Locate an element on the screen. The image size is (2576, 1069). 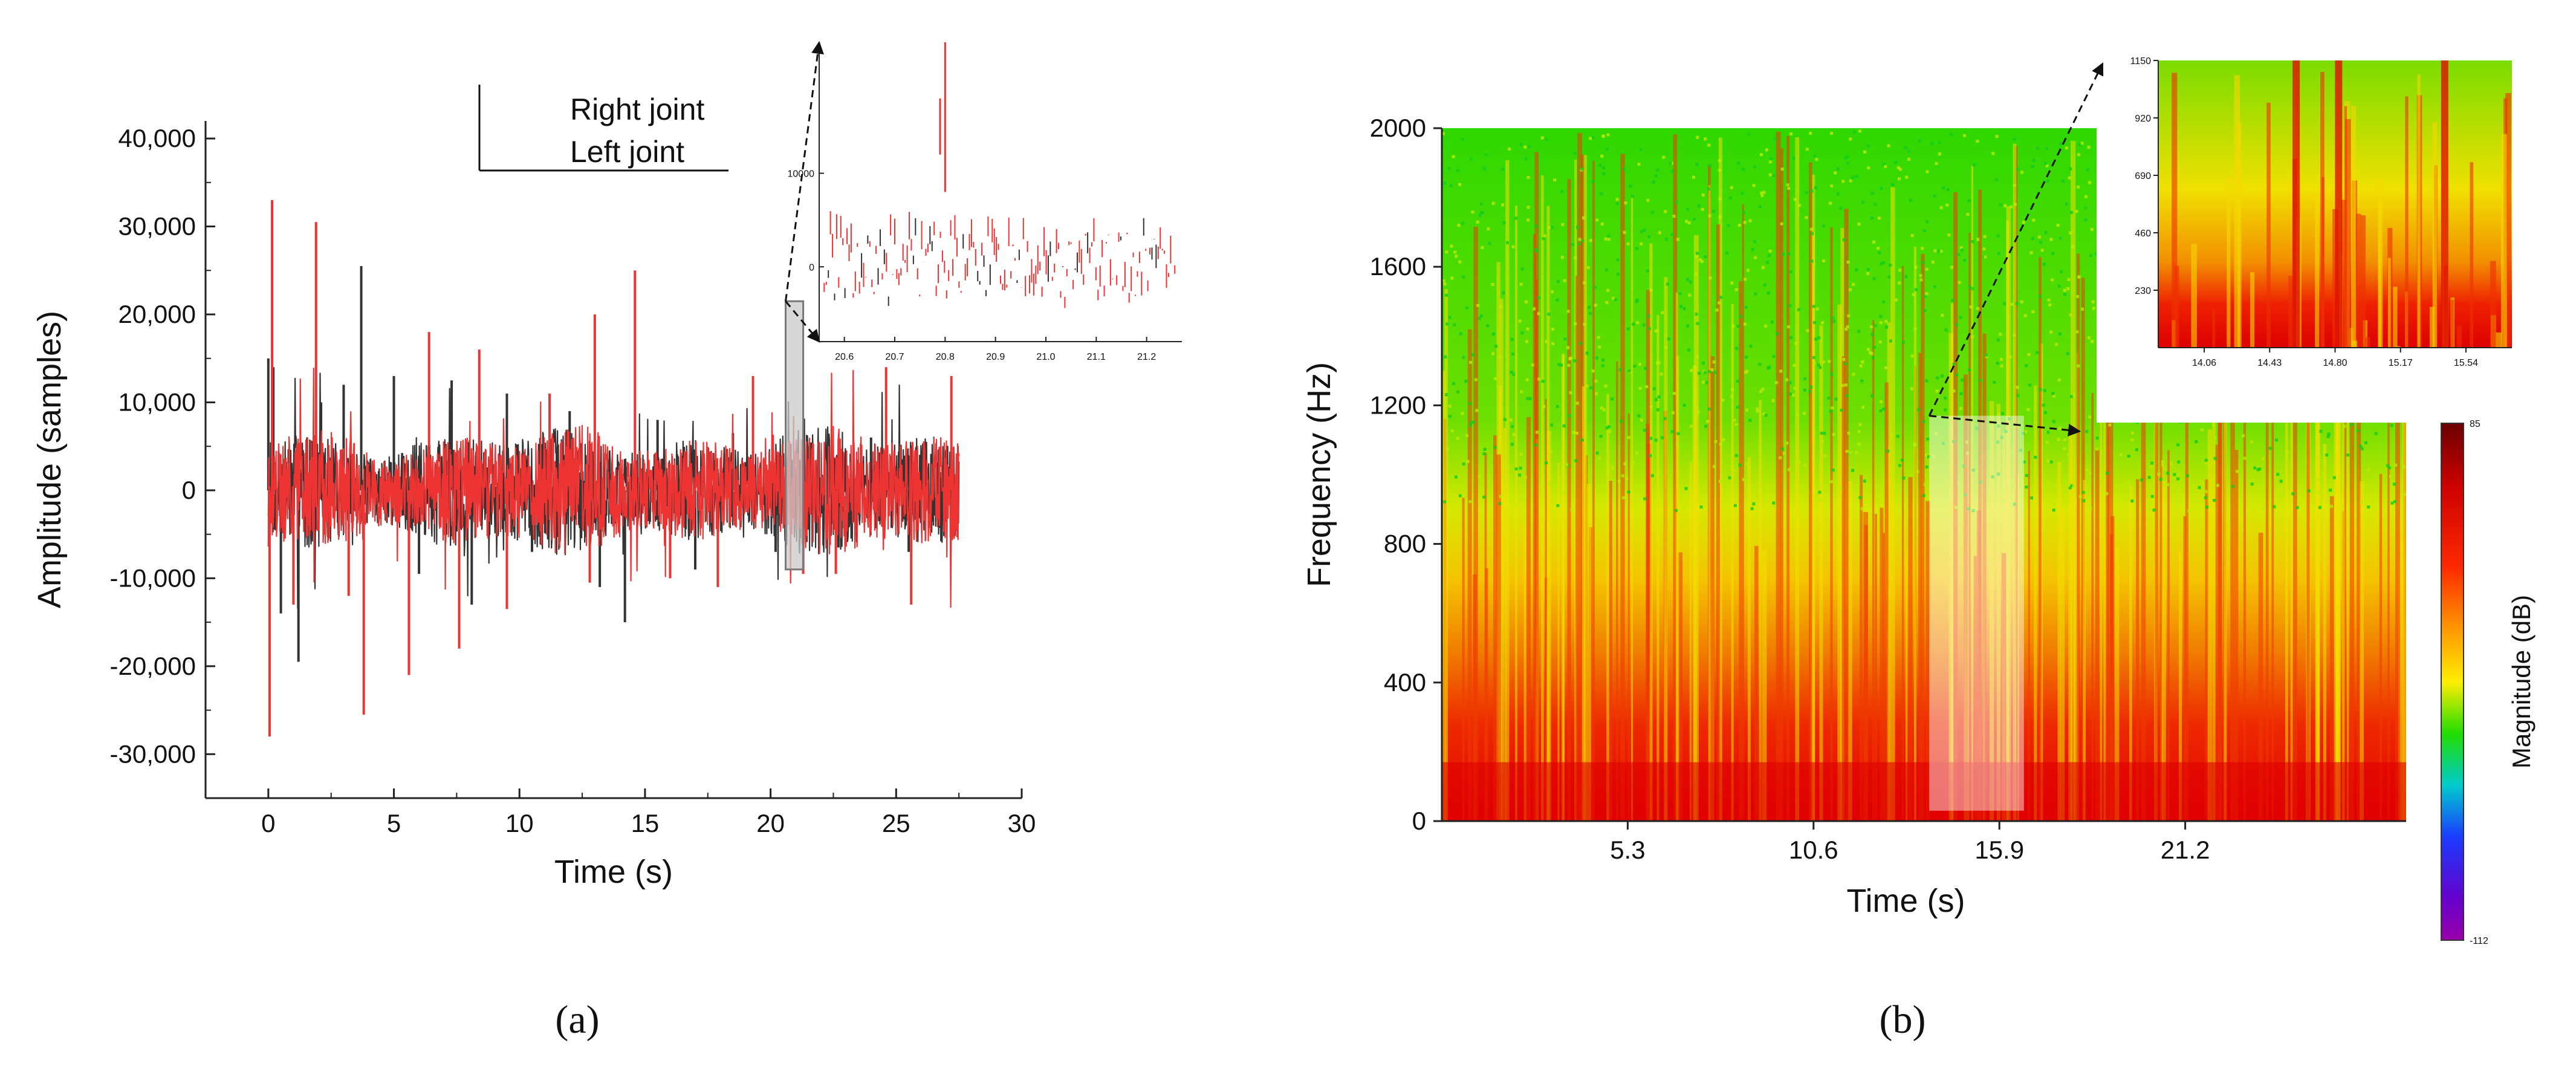
y-tick-label: -10,000 is located at coordinates (153, 578).